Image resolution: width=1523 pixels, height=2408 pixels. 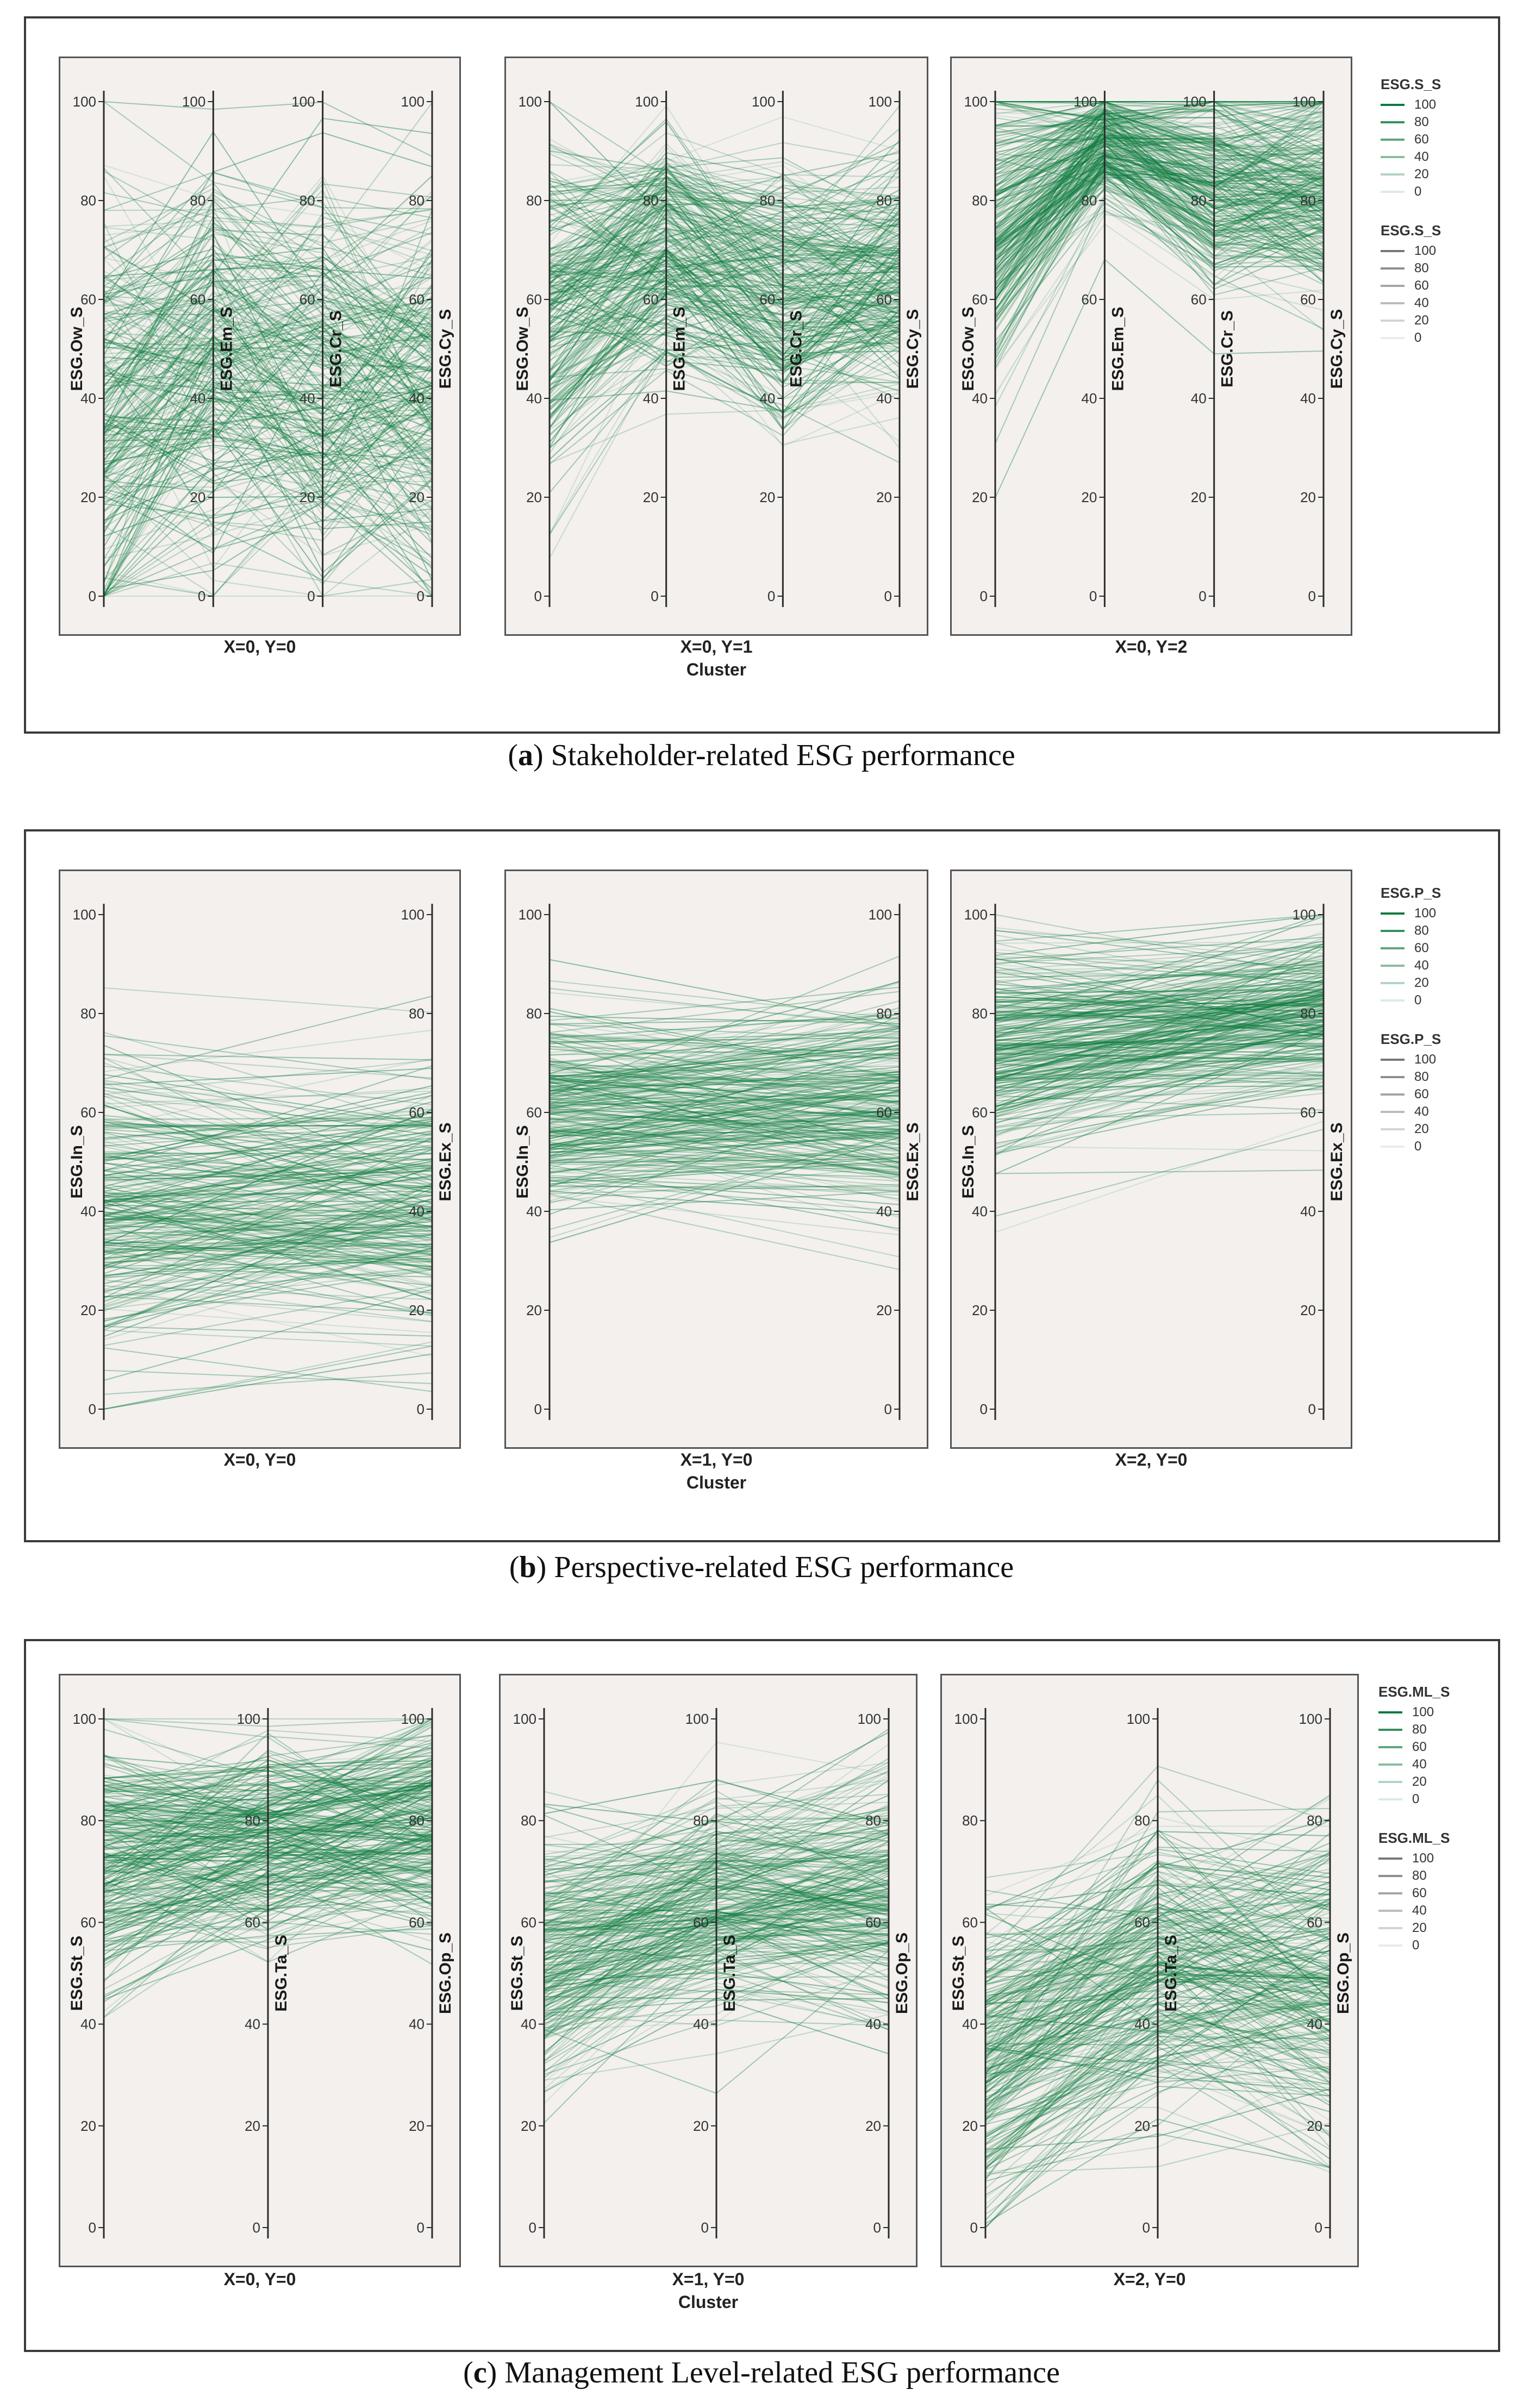 What do you see at coordinates (1418, 337) in the screenshot?
I see `legend-label: 0` at bounding box center [1418, 337].